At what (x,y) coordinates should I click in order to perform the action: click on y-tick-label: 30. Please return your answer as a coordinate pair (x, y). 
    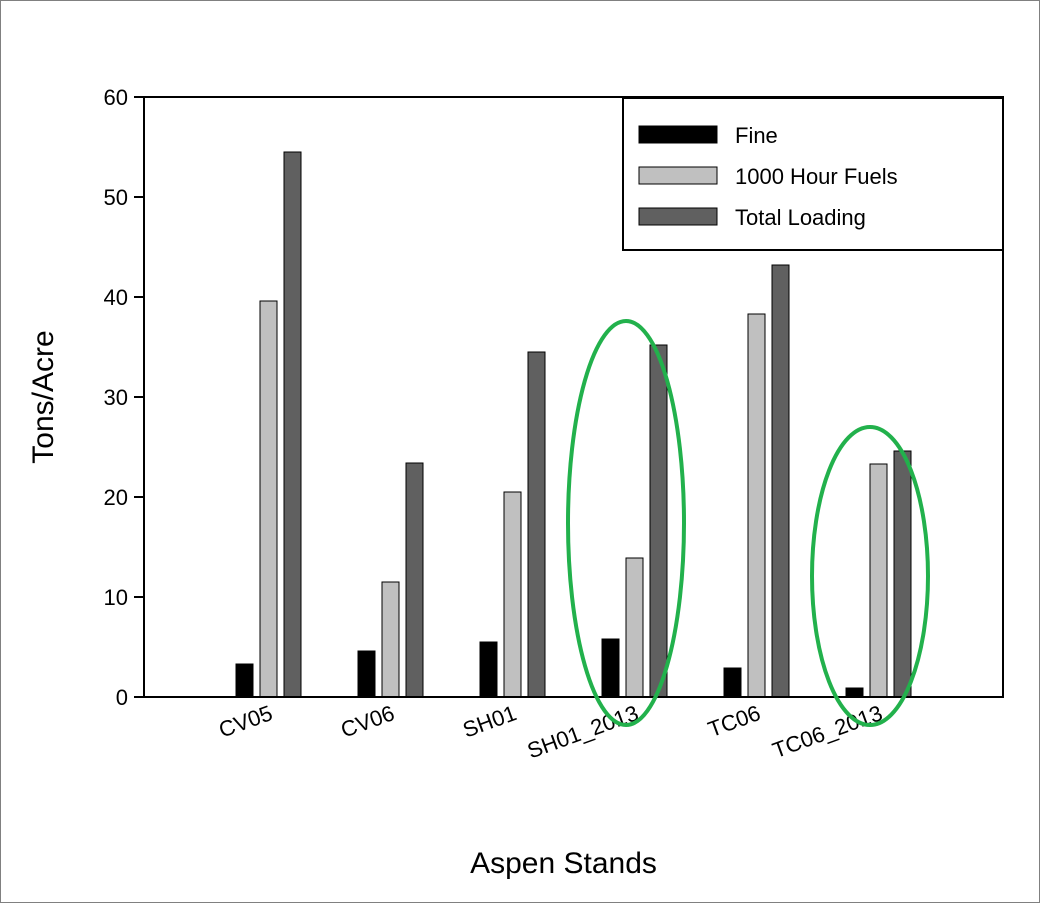
    Looking at the image, I should click on (116, 397).